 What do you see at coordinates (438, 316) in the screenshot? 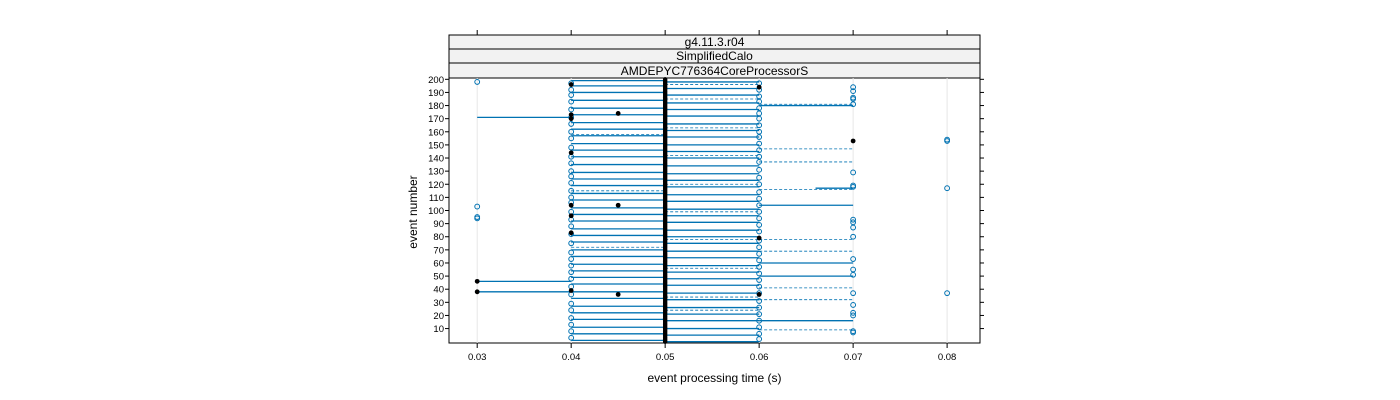
I see `y-tick-label-1: 20` at bounding box center [438, 316].